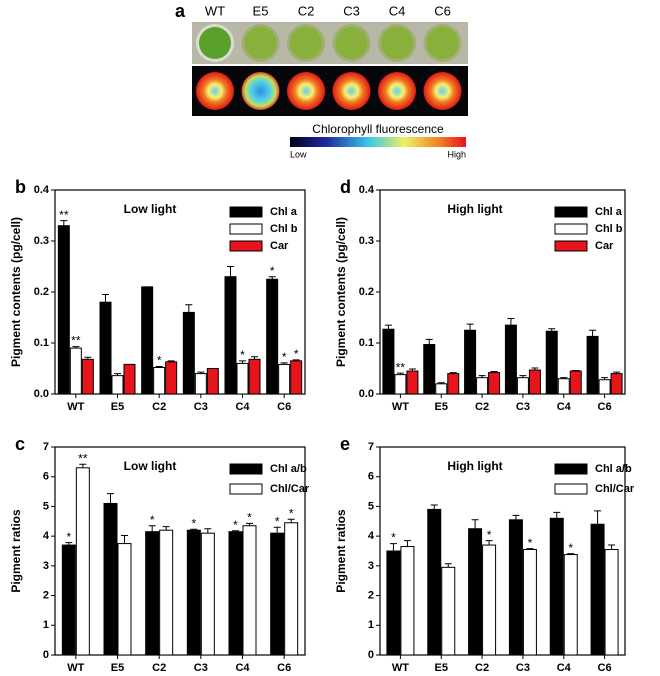 This screenshot has width=660, height=676. What do you see at coordinates (351, 10) in the screenshot?
I see `sample-label: C3` at bounding box center [351, 10].